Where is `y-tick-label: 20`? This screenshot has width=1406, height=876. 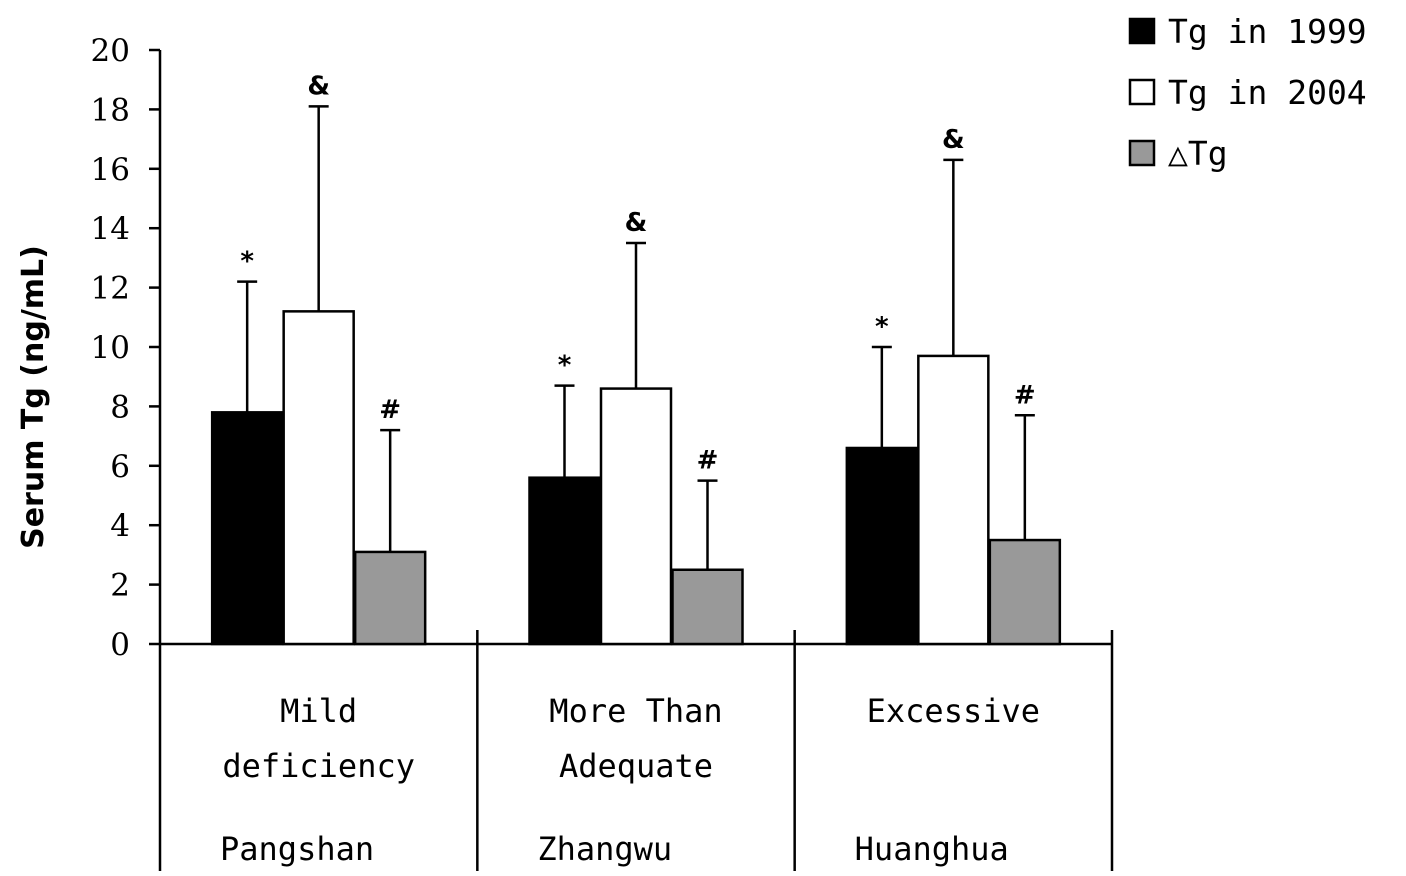 y-tick-label: 20 is located at coordinates (110, 51).